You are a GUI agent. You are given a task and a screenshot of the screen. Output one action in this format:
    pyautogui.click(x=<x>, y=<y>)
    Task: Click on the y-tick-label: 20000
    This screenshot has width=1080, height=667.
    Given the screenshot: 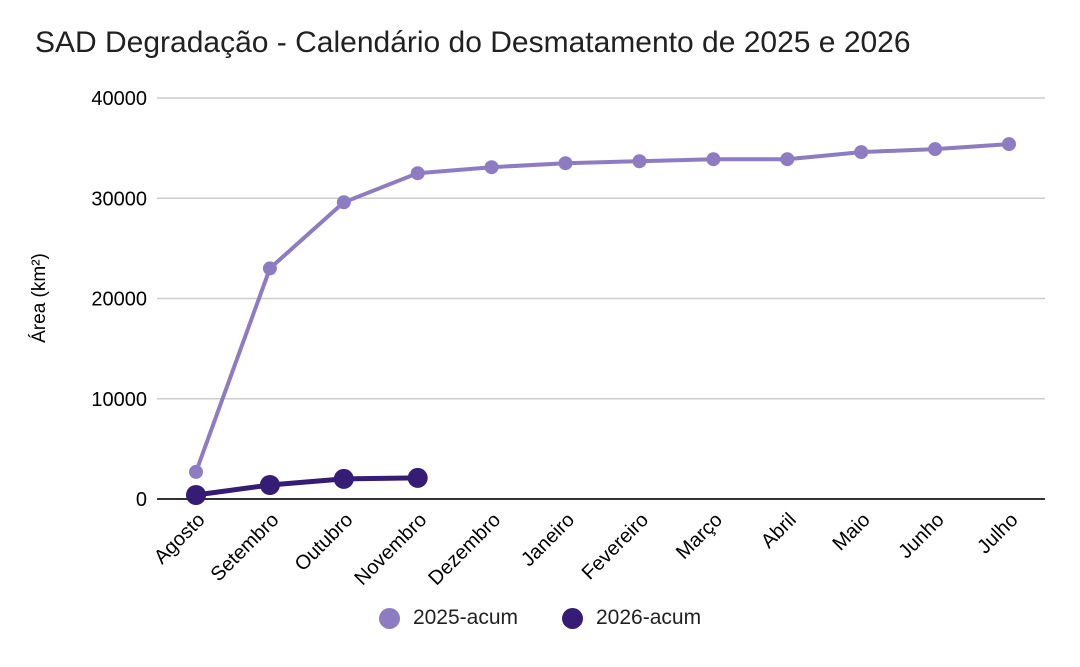 What is the action you would take?
    pyautogui.click(x=119, y=300)
    